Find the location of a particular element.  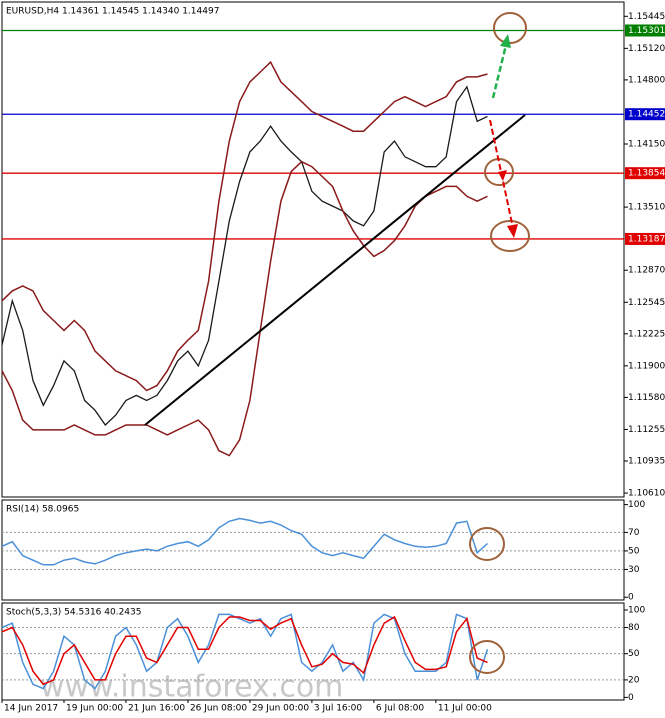

level-label: 1.13854 is located at coordinates (646, 174).